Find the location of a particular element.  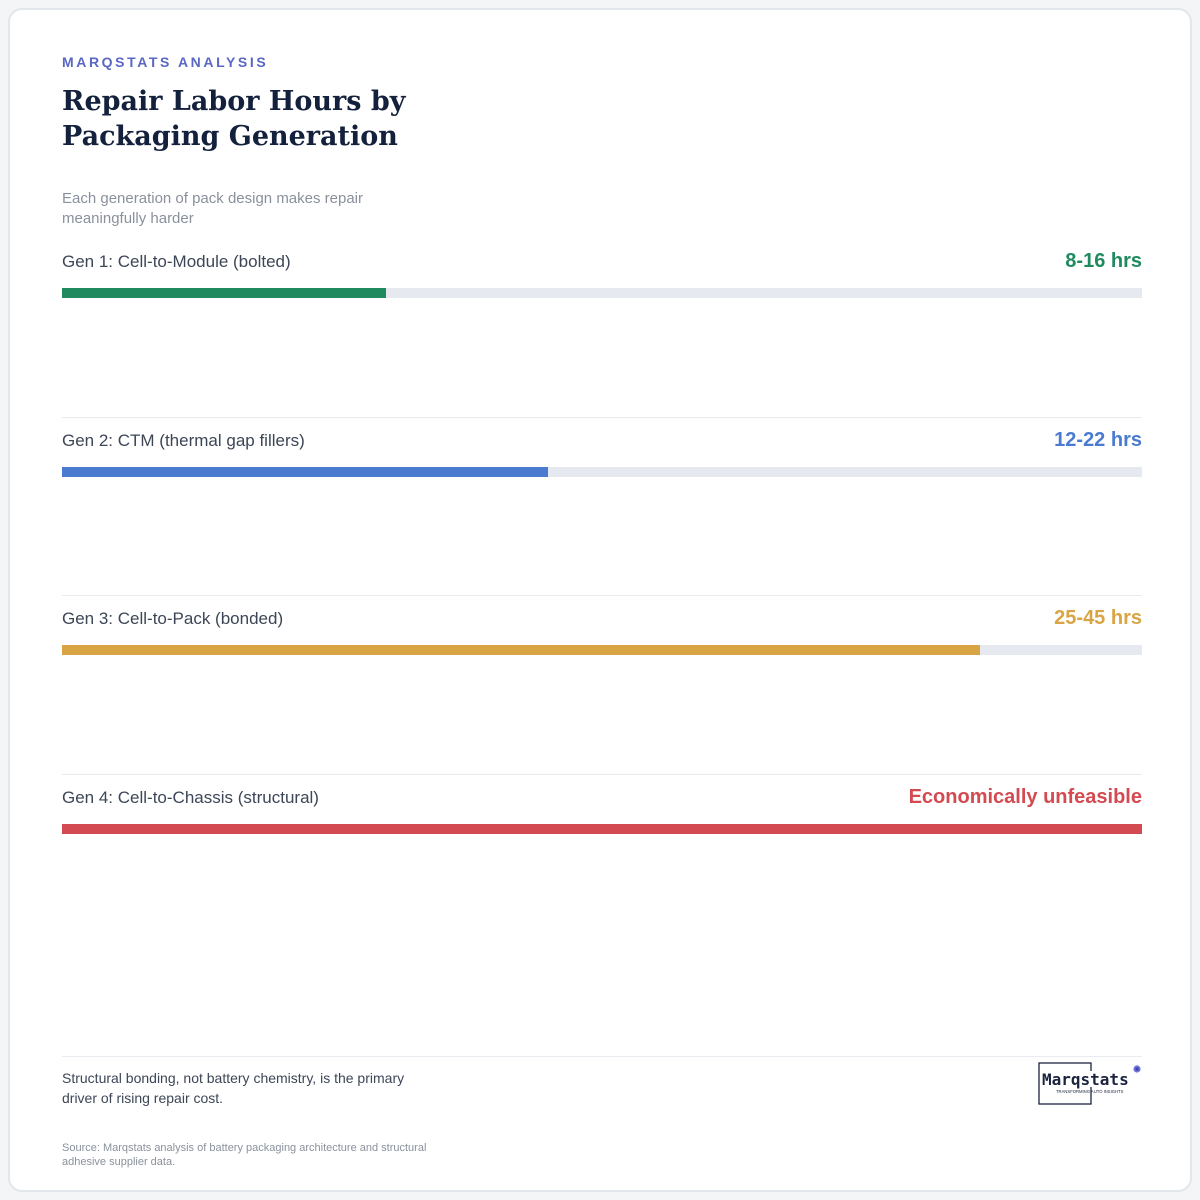

category-label: Gen 2: CTM (thermal gap fillers) is located at coordinates (183, 440).